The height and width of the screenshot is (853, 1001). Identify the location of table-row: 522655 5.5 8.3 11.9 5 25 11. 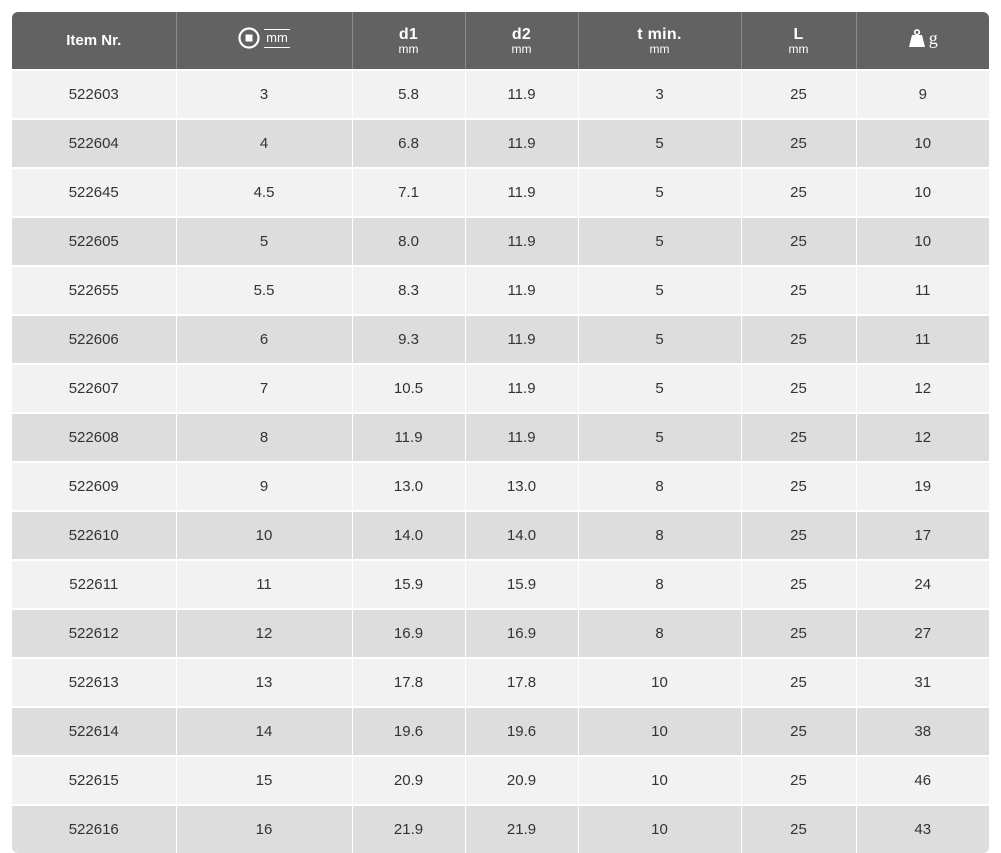
(500, 290).